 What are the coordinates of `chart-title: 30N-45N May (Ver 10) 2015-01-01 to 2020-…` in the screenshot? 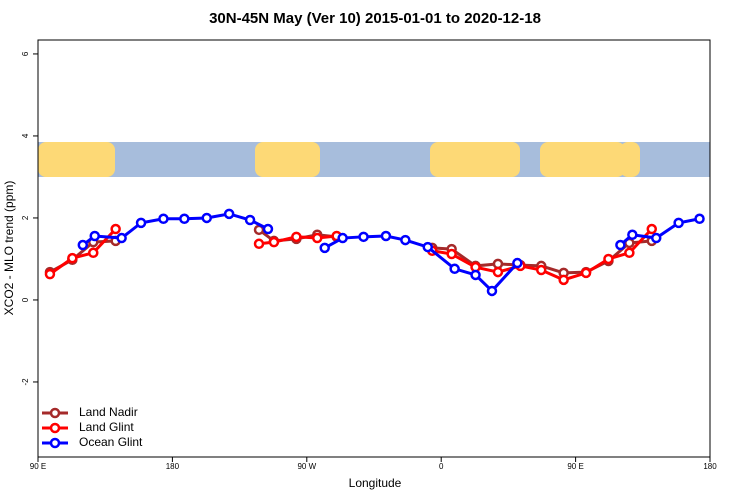 It's located at (375, 18).